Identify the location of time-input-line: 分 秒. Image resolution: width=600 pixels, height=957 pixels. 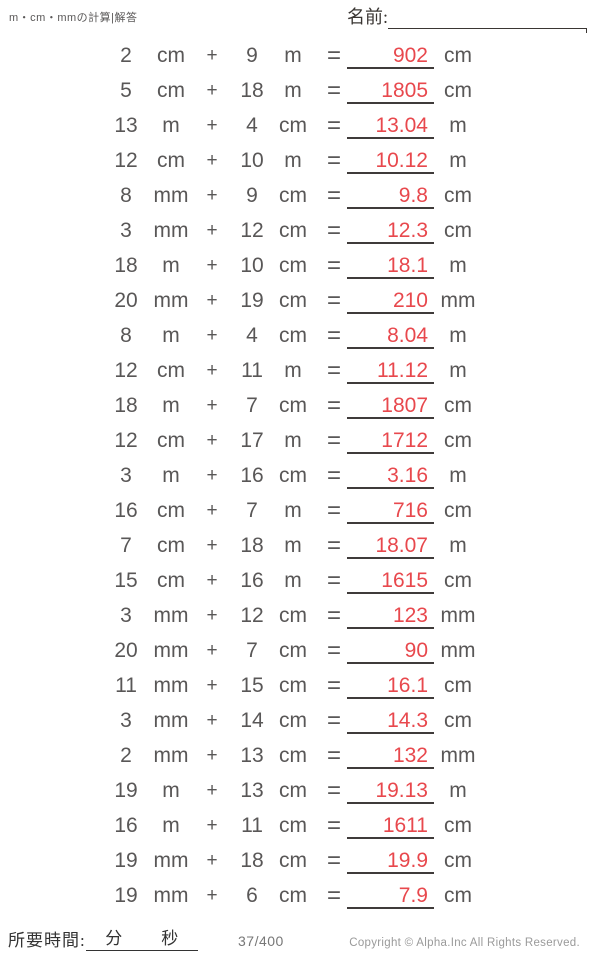
(141, 937).